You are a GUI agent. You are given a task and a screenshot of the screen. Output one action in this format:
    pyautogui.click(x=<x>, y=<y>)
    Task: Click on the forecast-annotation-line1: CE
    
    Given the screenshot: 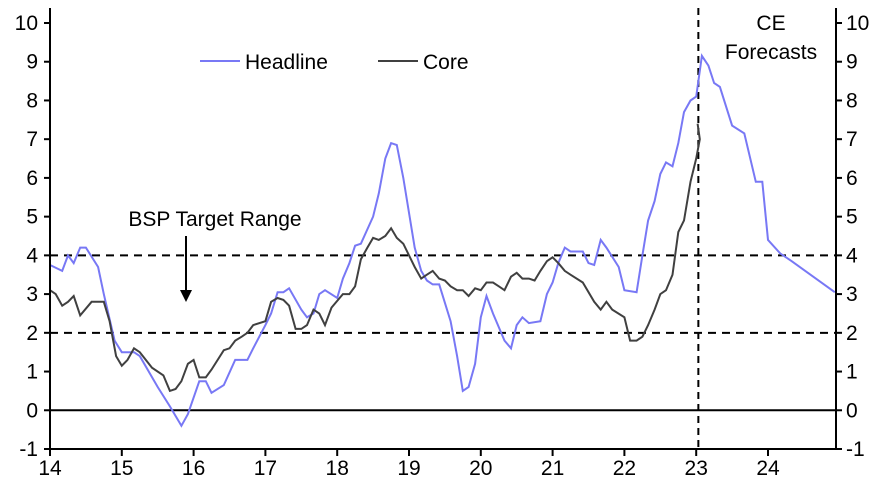 What is the action you would take?
    pyautogui.click(x=770, y=23)
    